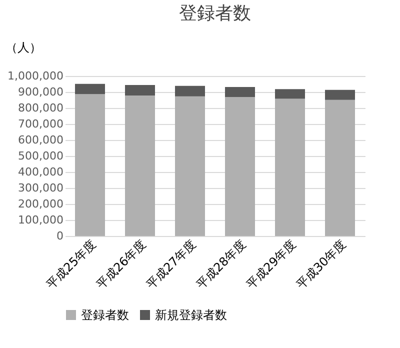 This screenshot has width=400, height=348. I want to click on y-tick-label: 100,000, so click(41, 220).